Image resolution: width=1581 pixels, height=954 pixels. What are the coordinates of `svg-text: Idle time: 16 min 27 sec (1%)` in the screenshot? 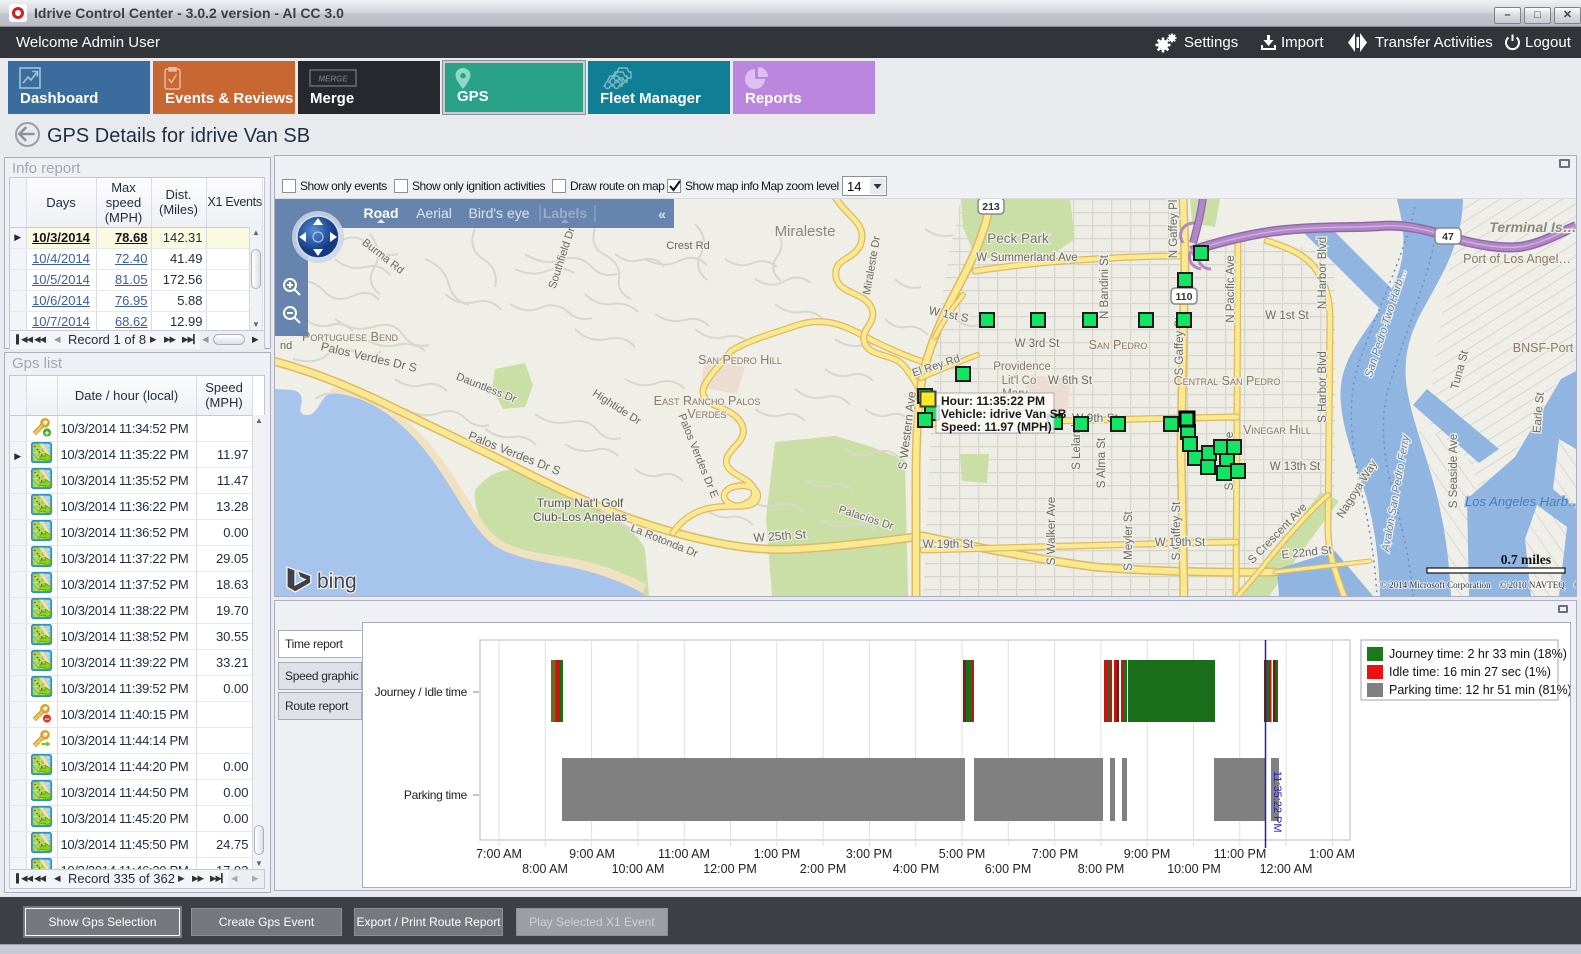 It's located at (1470, 672).